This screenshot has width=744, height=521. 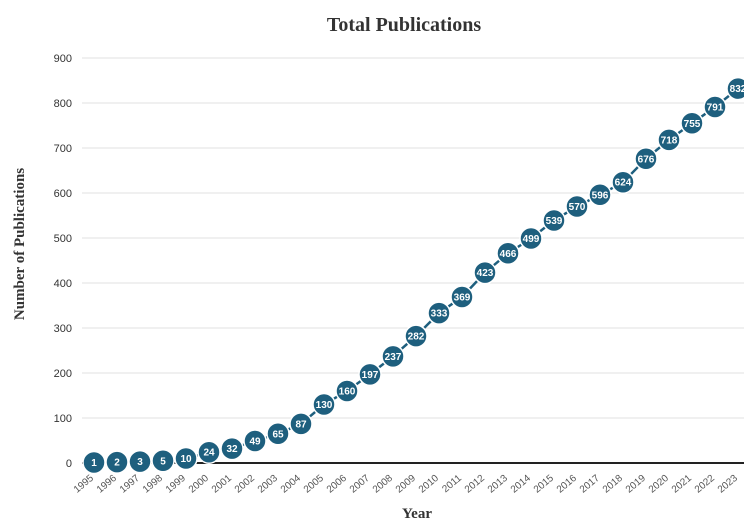 I want to click on data-label: 24, so click(x=209, y=453).